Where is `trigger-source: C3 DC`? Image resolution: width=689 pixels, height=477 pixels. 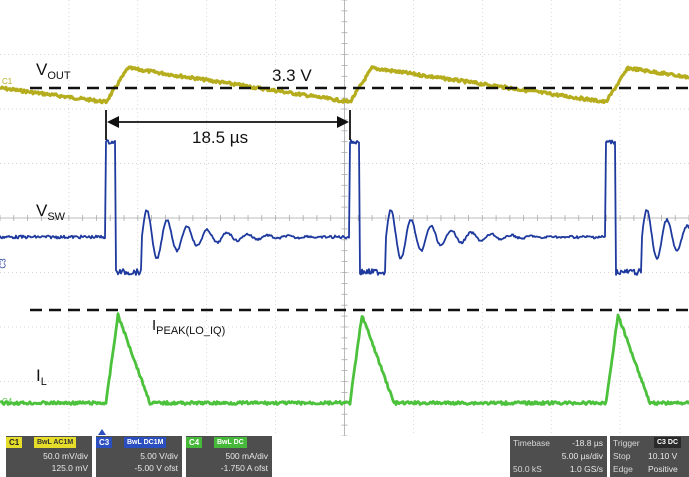 trigger-source: C3 DC is located at coordinates (668, 442).